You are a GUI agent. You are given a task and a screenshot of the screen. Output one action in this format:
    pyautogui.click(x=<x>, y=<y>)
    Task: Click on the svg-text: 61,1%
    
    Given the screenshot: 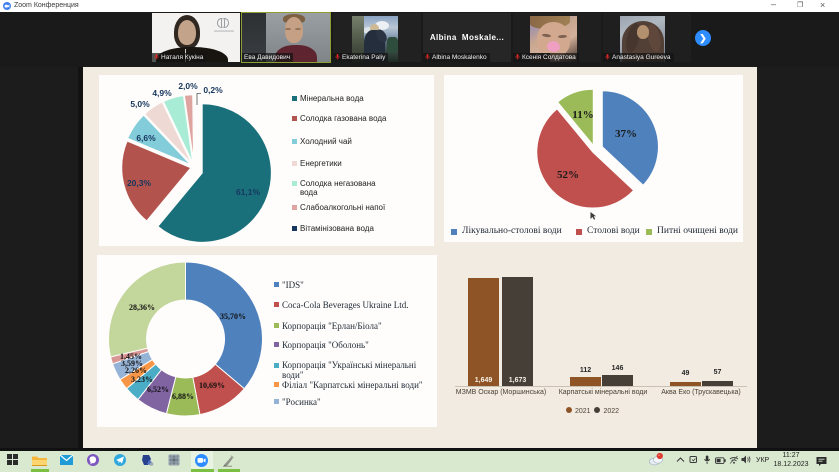 What is the action you would take?
    pyautogui.click(x=248, y=192)
    